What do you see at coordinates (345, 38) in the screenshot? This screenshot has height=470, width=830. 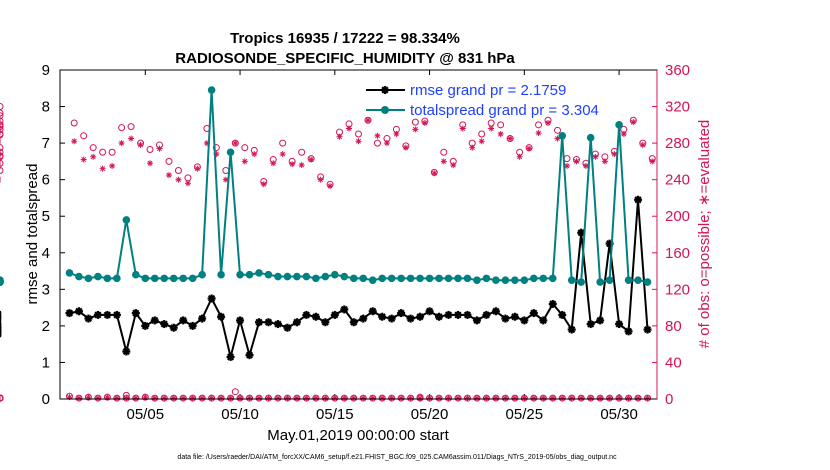 I see `chart-title: Tropics 16935 / 17222 = 98.334%` at bounding box center [345, 38].